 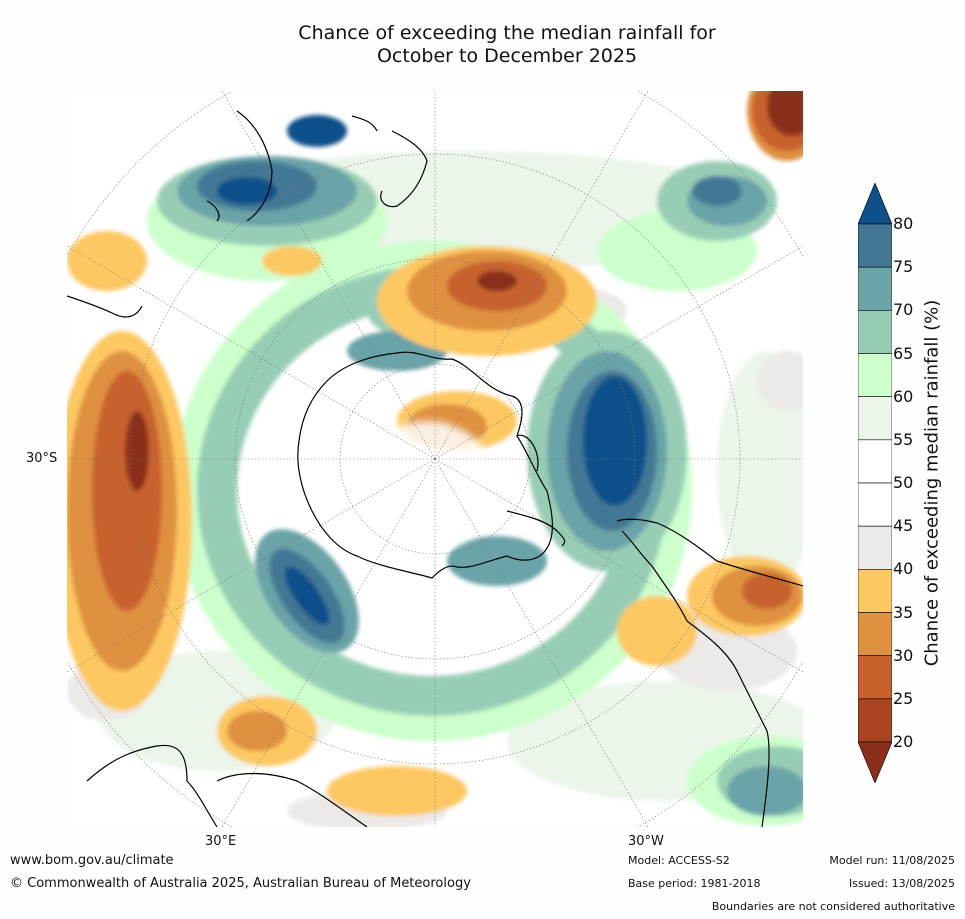 I want to click on title-line-2: October to December 2025, so click(x=507, y=56).